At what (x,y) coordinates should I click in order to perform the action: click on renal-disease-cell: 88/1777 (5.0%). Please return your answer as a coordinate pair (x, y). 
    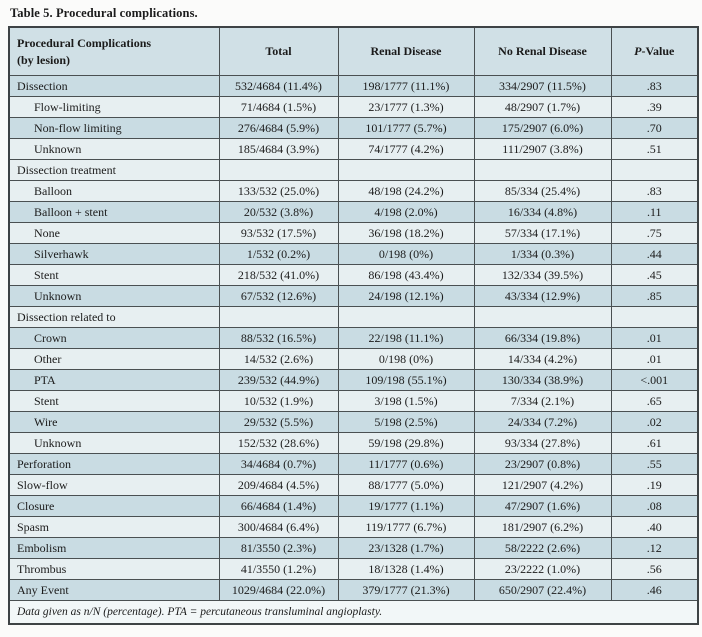
    Looking at the image, I should click on (406, 485).